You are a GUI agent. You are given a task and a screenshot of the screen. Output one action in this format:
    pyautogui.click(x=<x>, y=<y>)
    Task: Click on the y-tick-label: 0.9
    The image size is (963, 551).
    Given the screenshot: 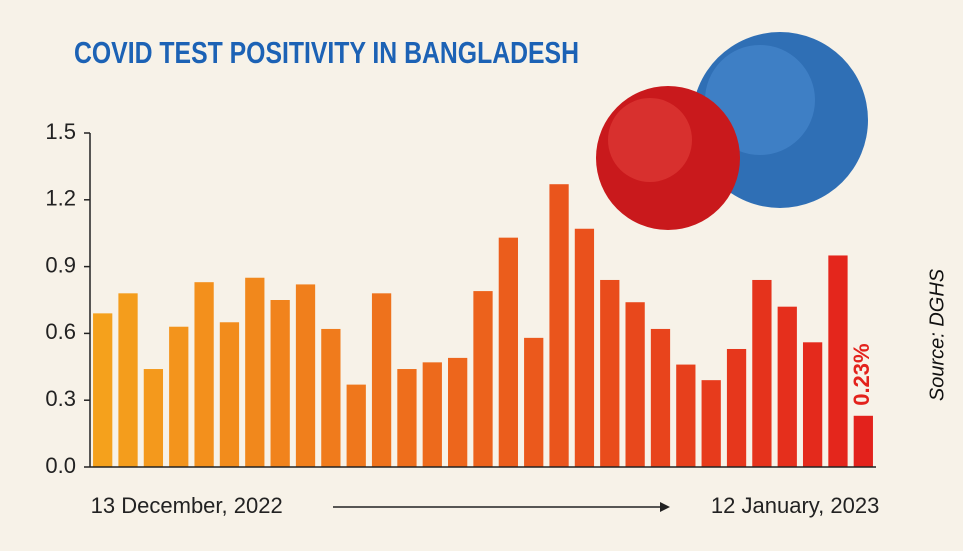 What is the action you would take?
    pyautogui.click(x=60, y=264)
    